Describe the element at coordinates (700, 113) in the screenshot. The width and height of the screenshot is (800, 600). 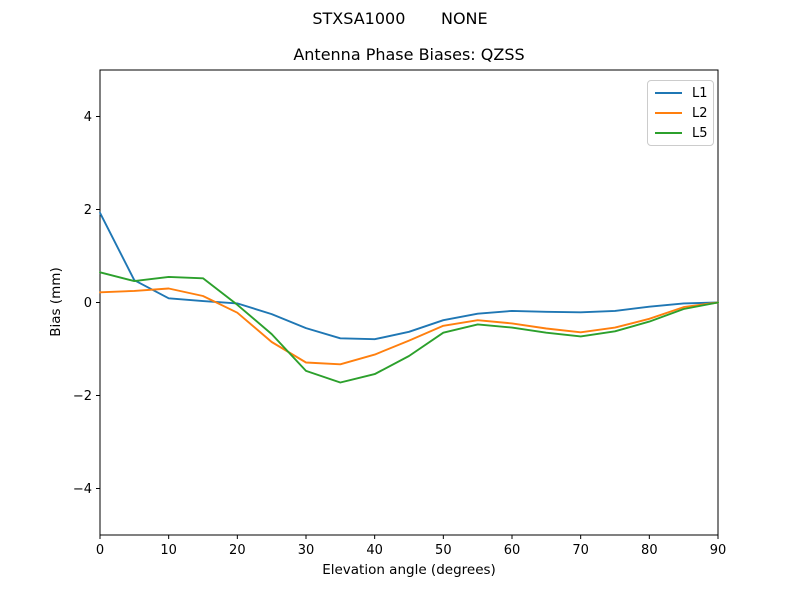
I see `legend-label: L2` at that location.